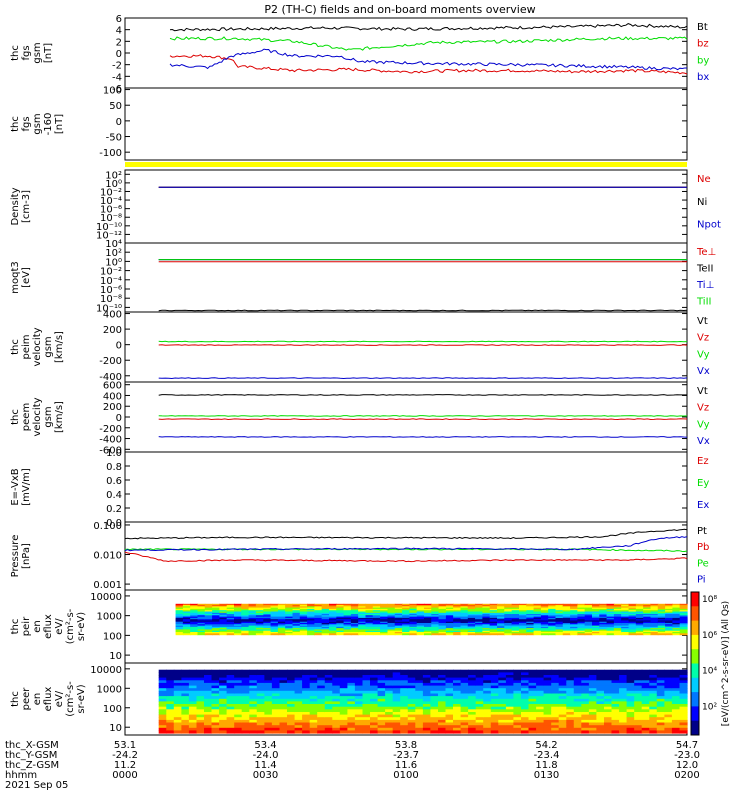 The width and height of the screenshot is (750, 805). Describe the element at coordinates (266, 755) in the screenshot. I see `x-tick-label: -24.0` at that location.